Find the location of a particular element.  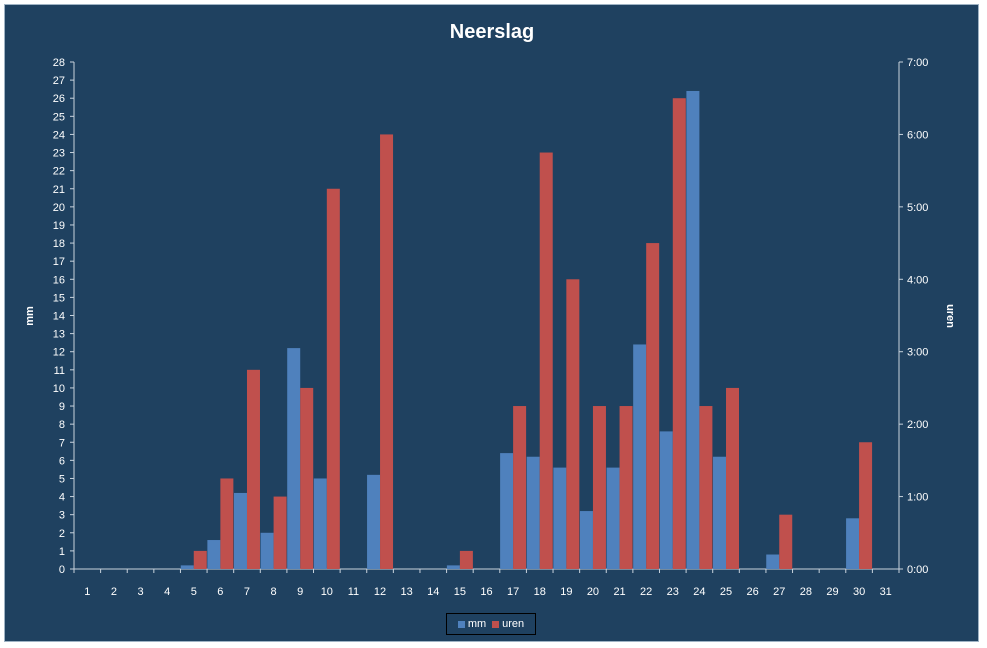

y-left-tick-label: 17 is located at coordinates (59, 262).